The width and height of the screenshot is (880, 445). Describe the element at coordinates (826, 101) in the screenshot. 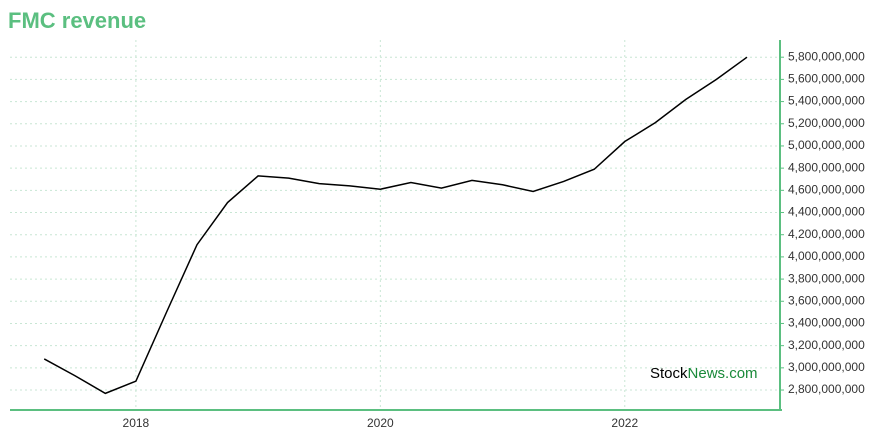

I see `y-tick-label: 5,400,000,000` at that location.